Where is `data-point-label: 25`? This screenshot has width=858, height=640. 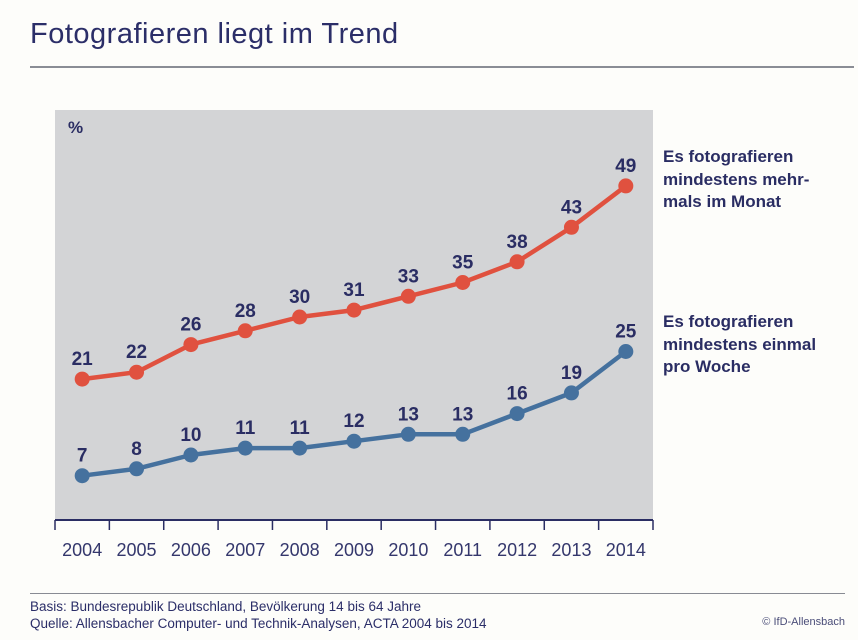 data-point-label: 25 is located at coordinates (626, 332).